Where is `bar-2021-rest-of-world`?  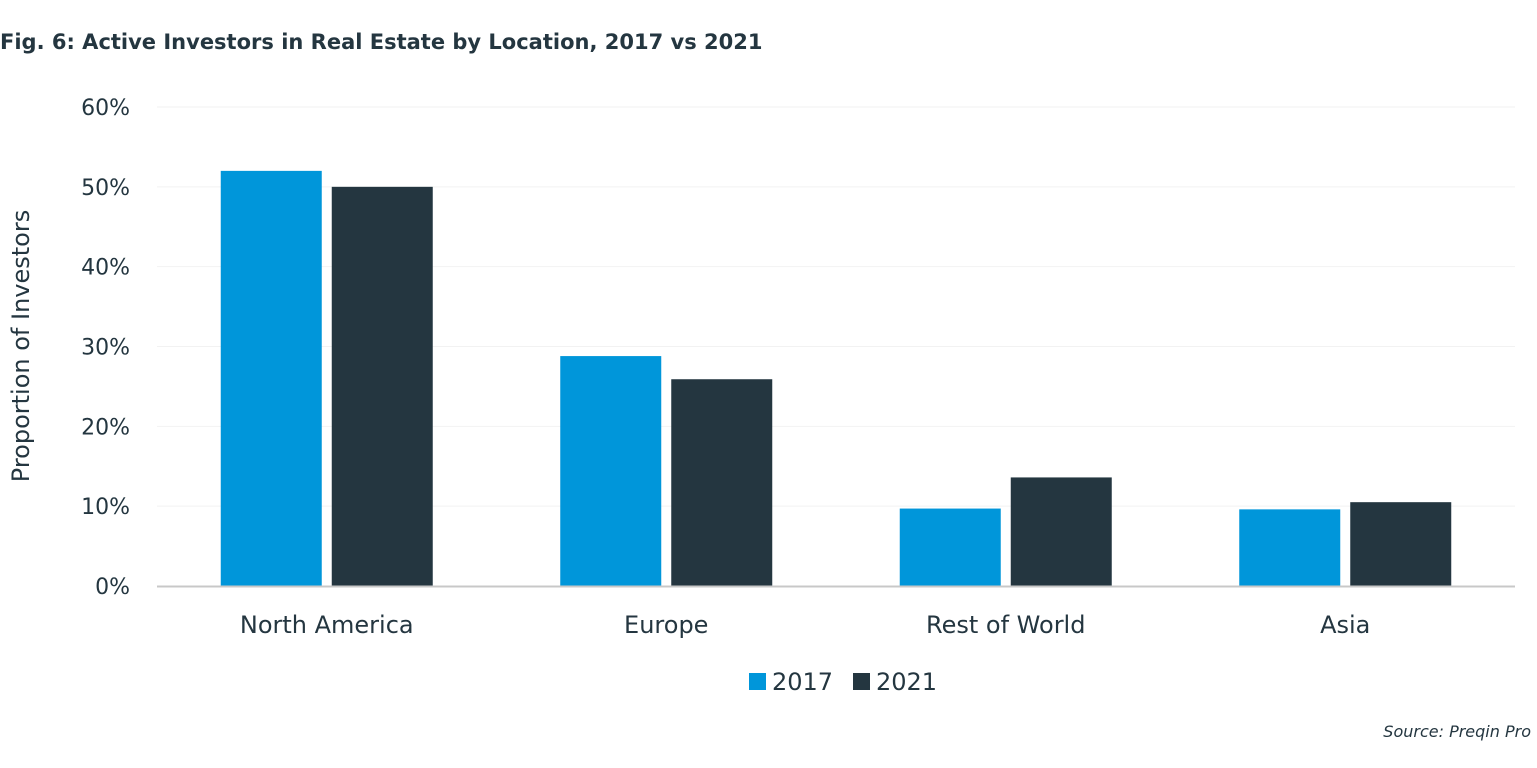 bar-2021-rest-of-world is located at coordinates (1061, 531).